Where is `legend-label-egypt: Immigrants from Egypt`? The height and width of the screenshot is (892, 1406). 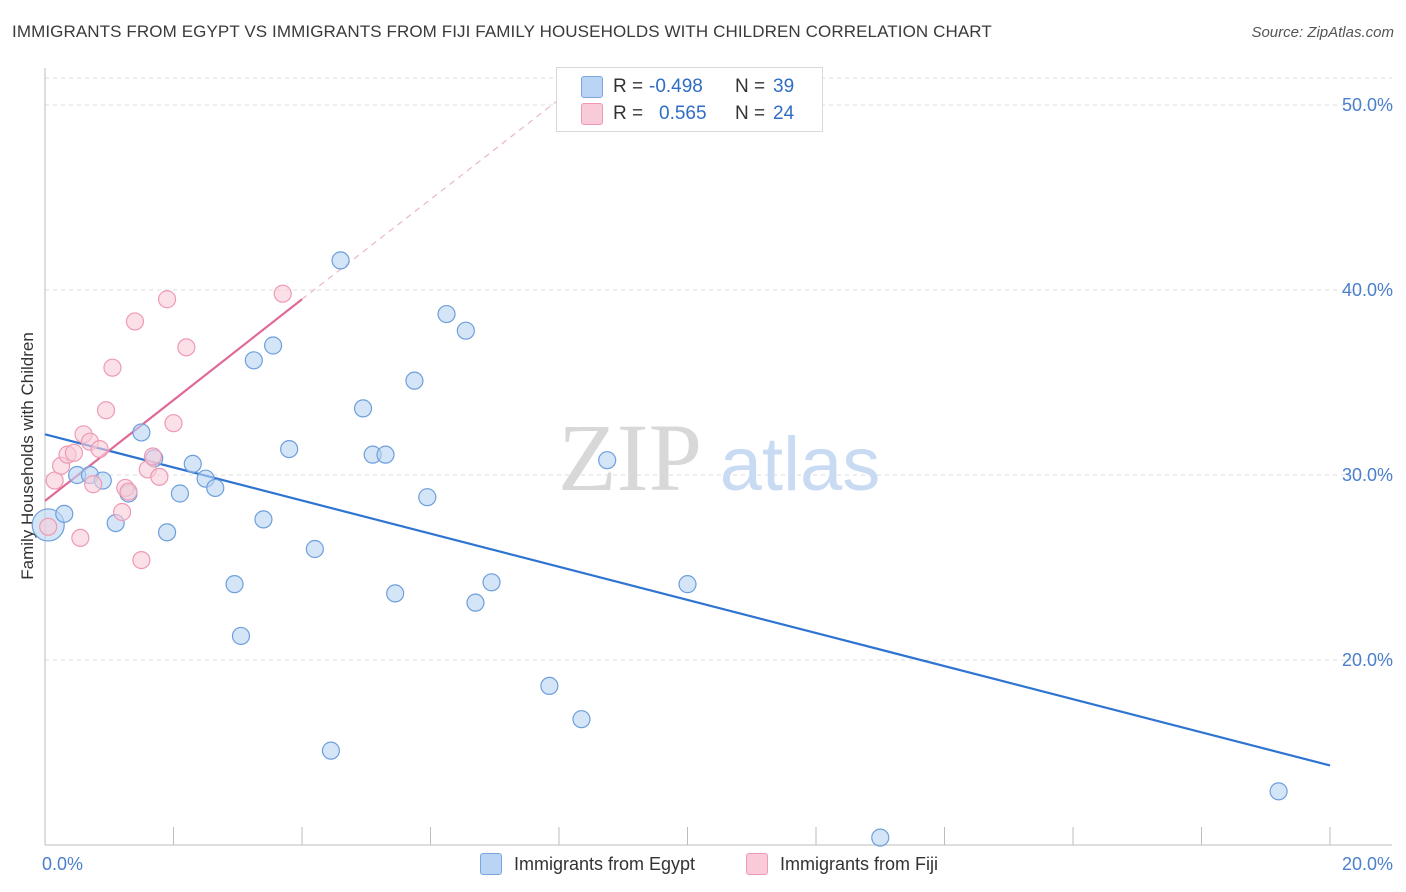 legend-label-egypt: Immigrants from Egypt is located at coordinates (605, 863).